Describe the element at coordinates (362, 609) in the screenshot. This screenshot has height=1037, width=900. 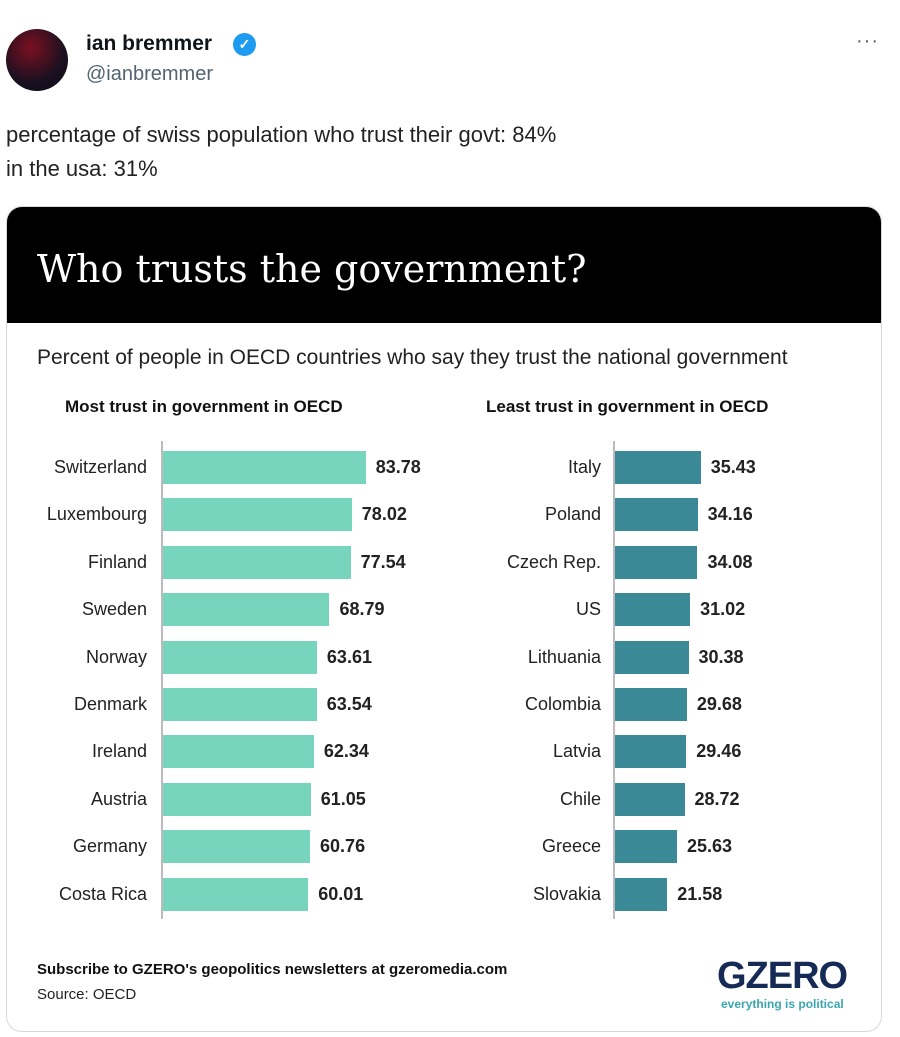
I see `bar-value-label: 68.79` at that location.